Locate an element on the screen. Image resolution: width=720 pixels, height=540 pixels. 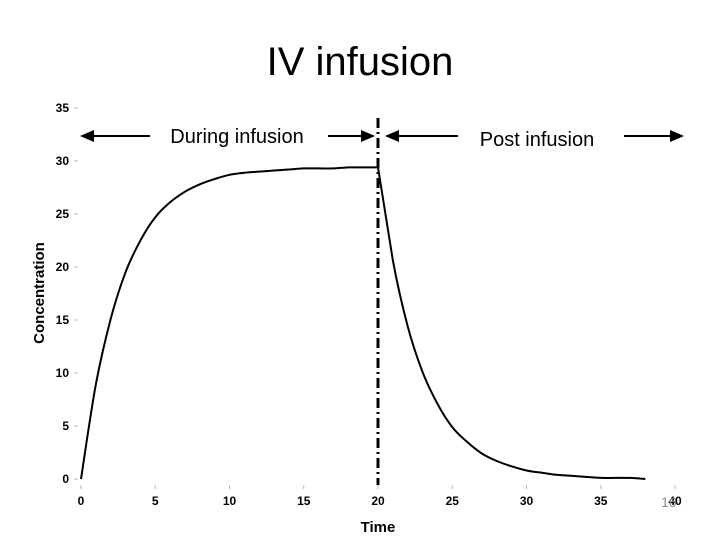
y-tick-label: 25 is located at coordinates (63, 214).